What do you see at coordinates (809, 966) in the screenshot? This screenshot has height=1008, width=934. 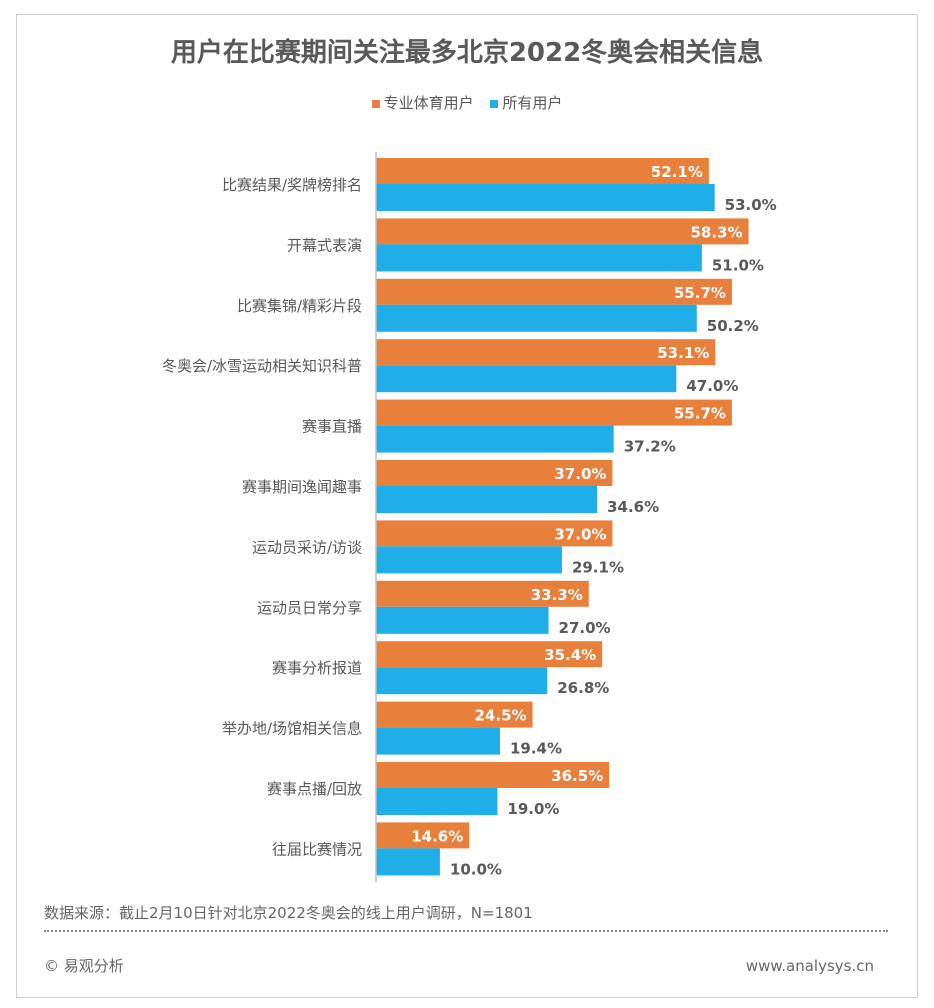 I see `website-link: www.analysys.cn` at bounding box center [809, 966].